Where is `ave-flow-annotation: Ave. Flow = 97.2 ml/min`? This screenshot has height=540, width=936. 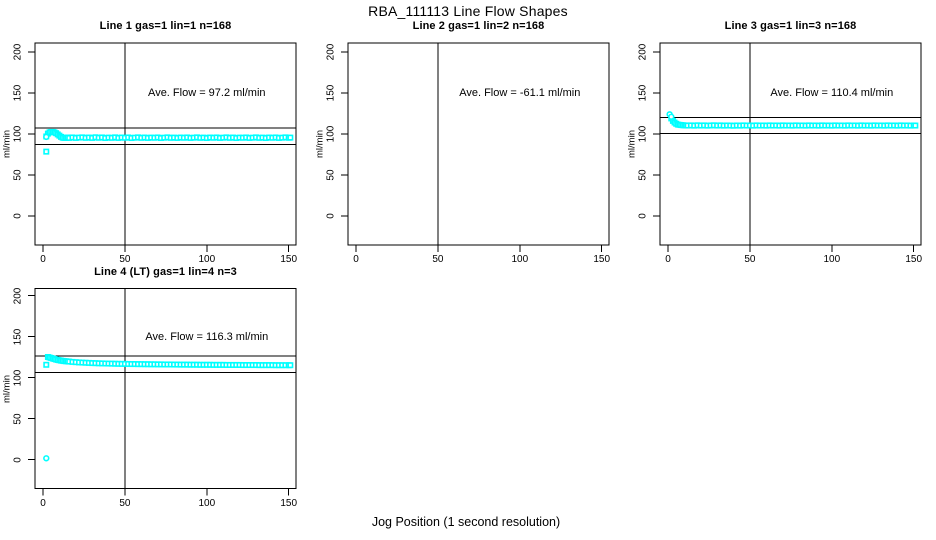
ave-flow-annotation: Ave. Flow = 97.2 ml/min is located at coordinates (207, 93).